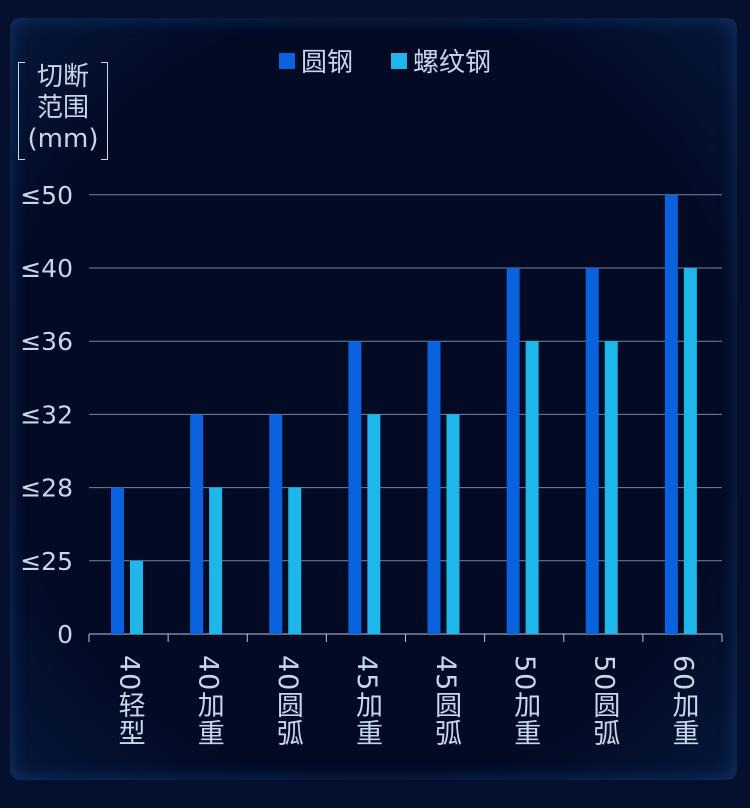 This screenshot has width=750, height=808. What do you see at coordinates (46, 341) in the screenshot?
I see `y-tick-label: ≤36` at bounding box center [46, 341].